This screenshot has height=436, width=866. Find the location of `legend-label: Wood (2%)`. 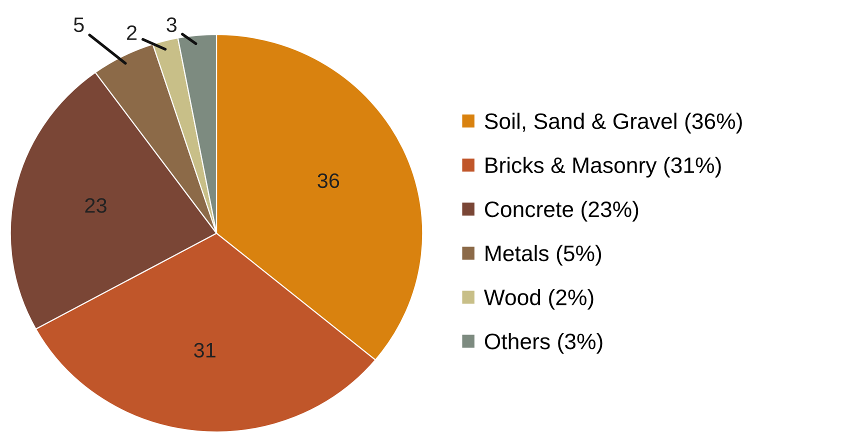

legend-label: Wood (2%) is located at coordinates (539, 299).